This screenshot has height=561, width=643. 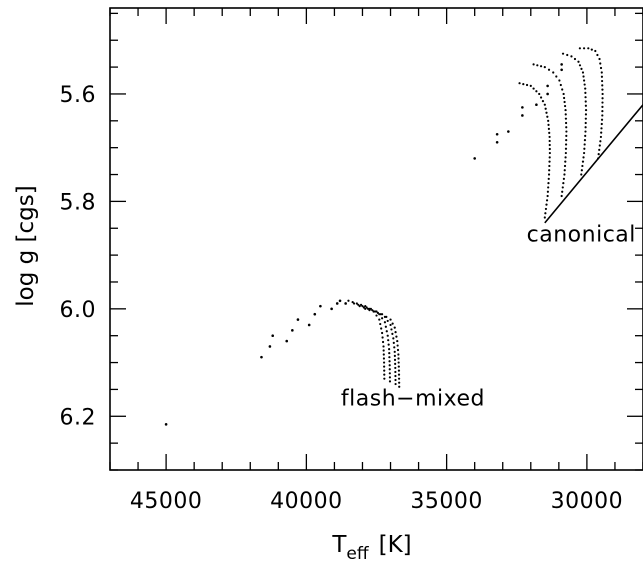 I want to click on line-layer, so click(x=593, y=164).